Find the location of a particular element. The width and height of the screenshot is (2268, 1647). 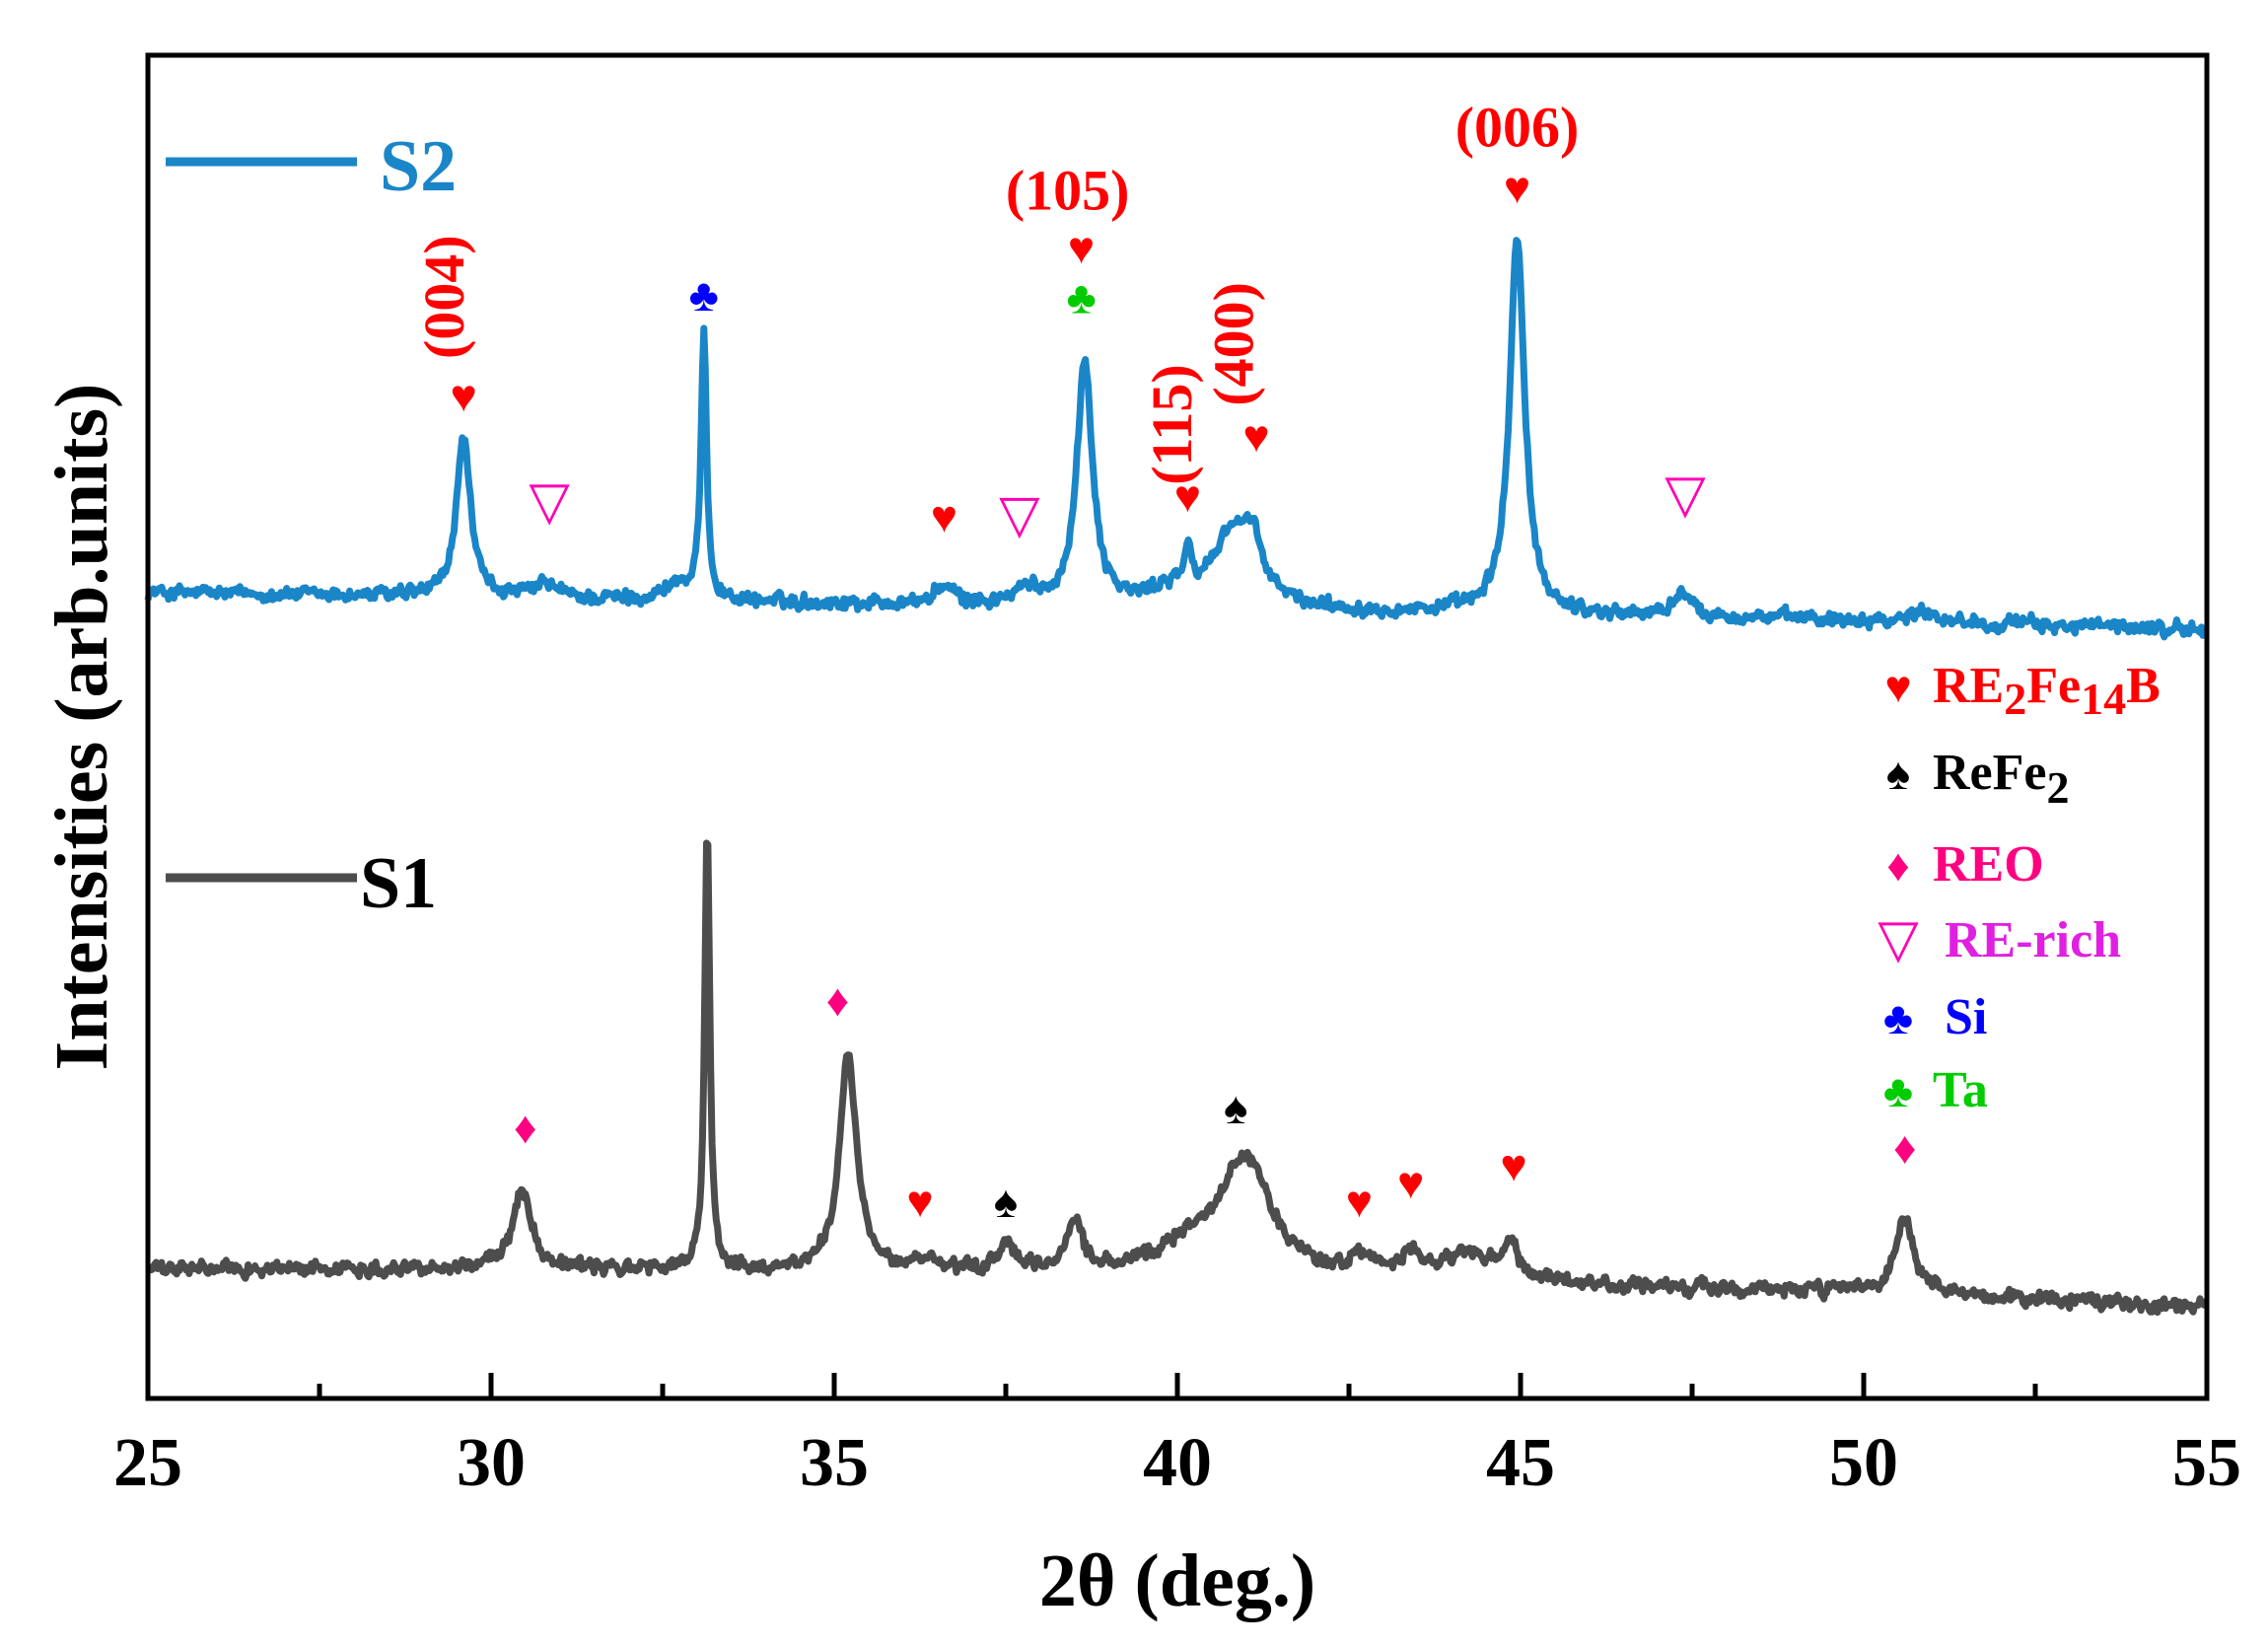

y-axis-title: Intensities (arb.units) is located at coordinates (81, 727).